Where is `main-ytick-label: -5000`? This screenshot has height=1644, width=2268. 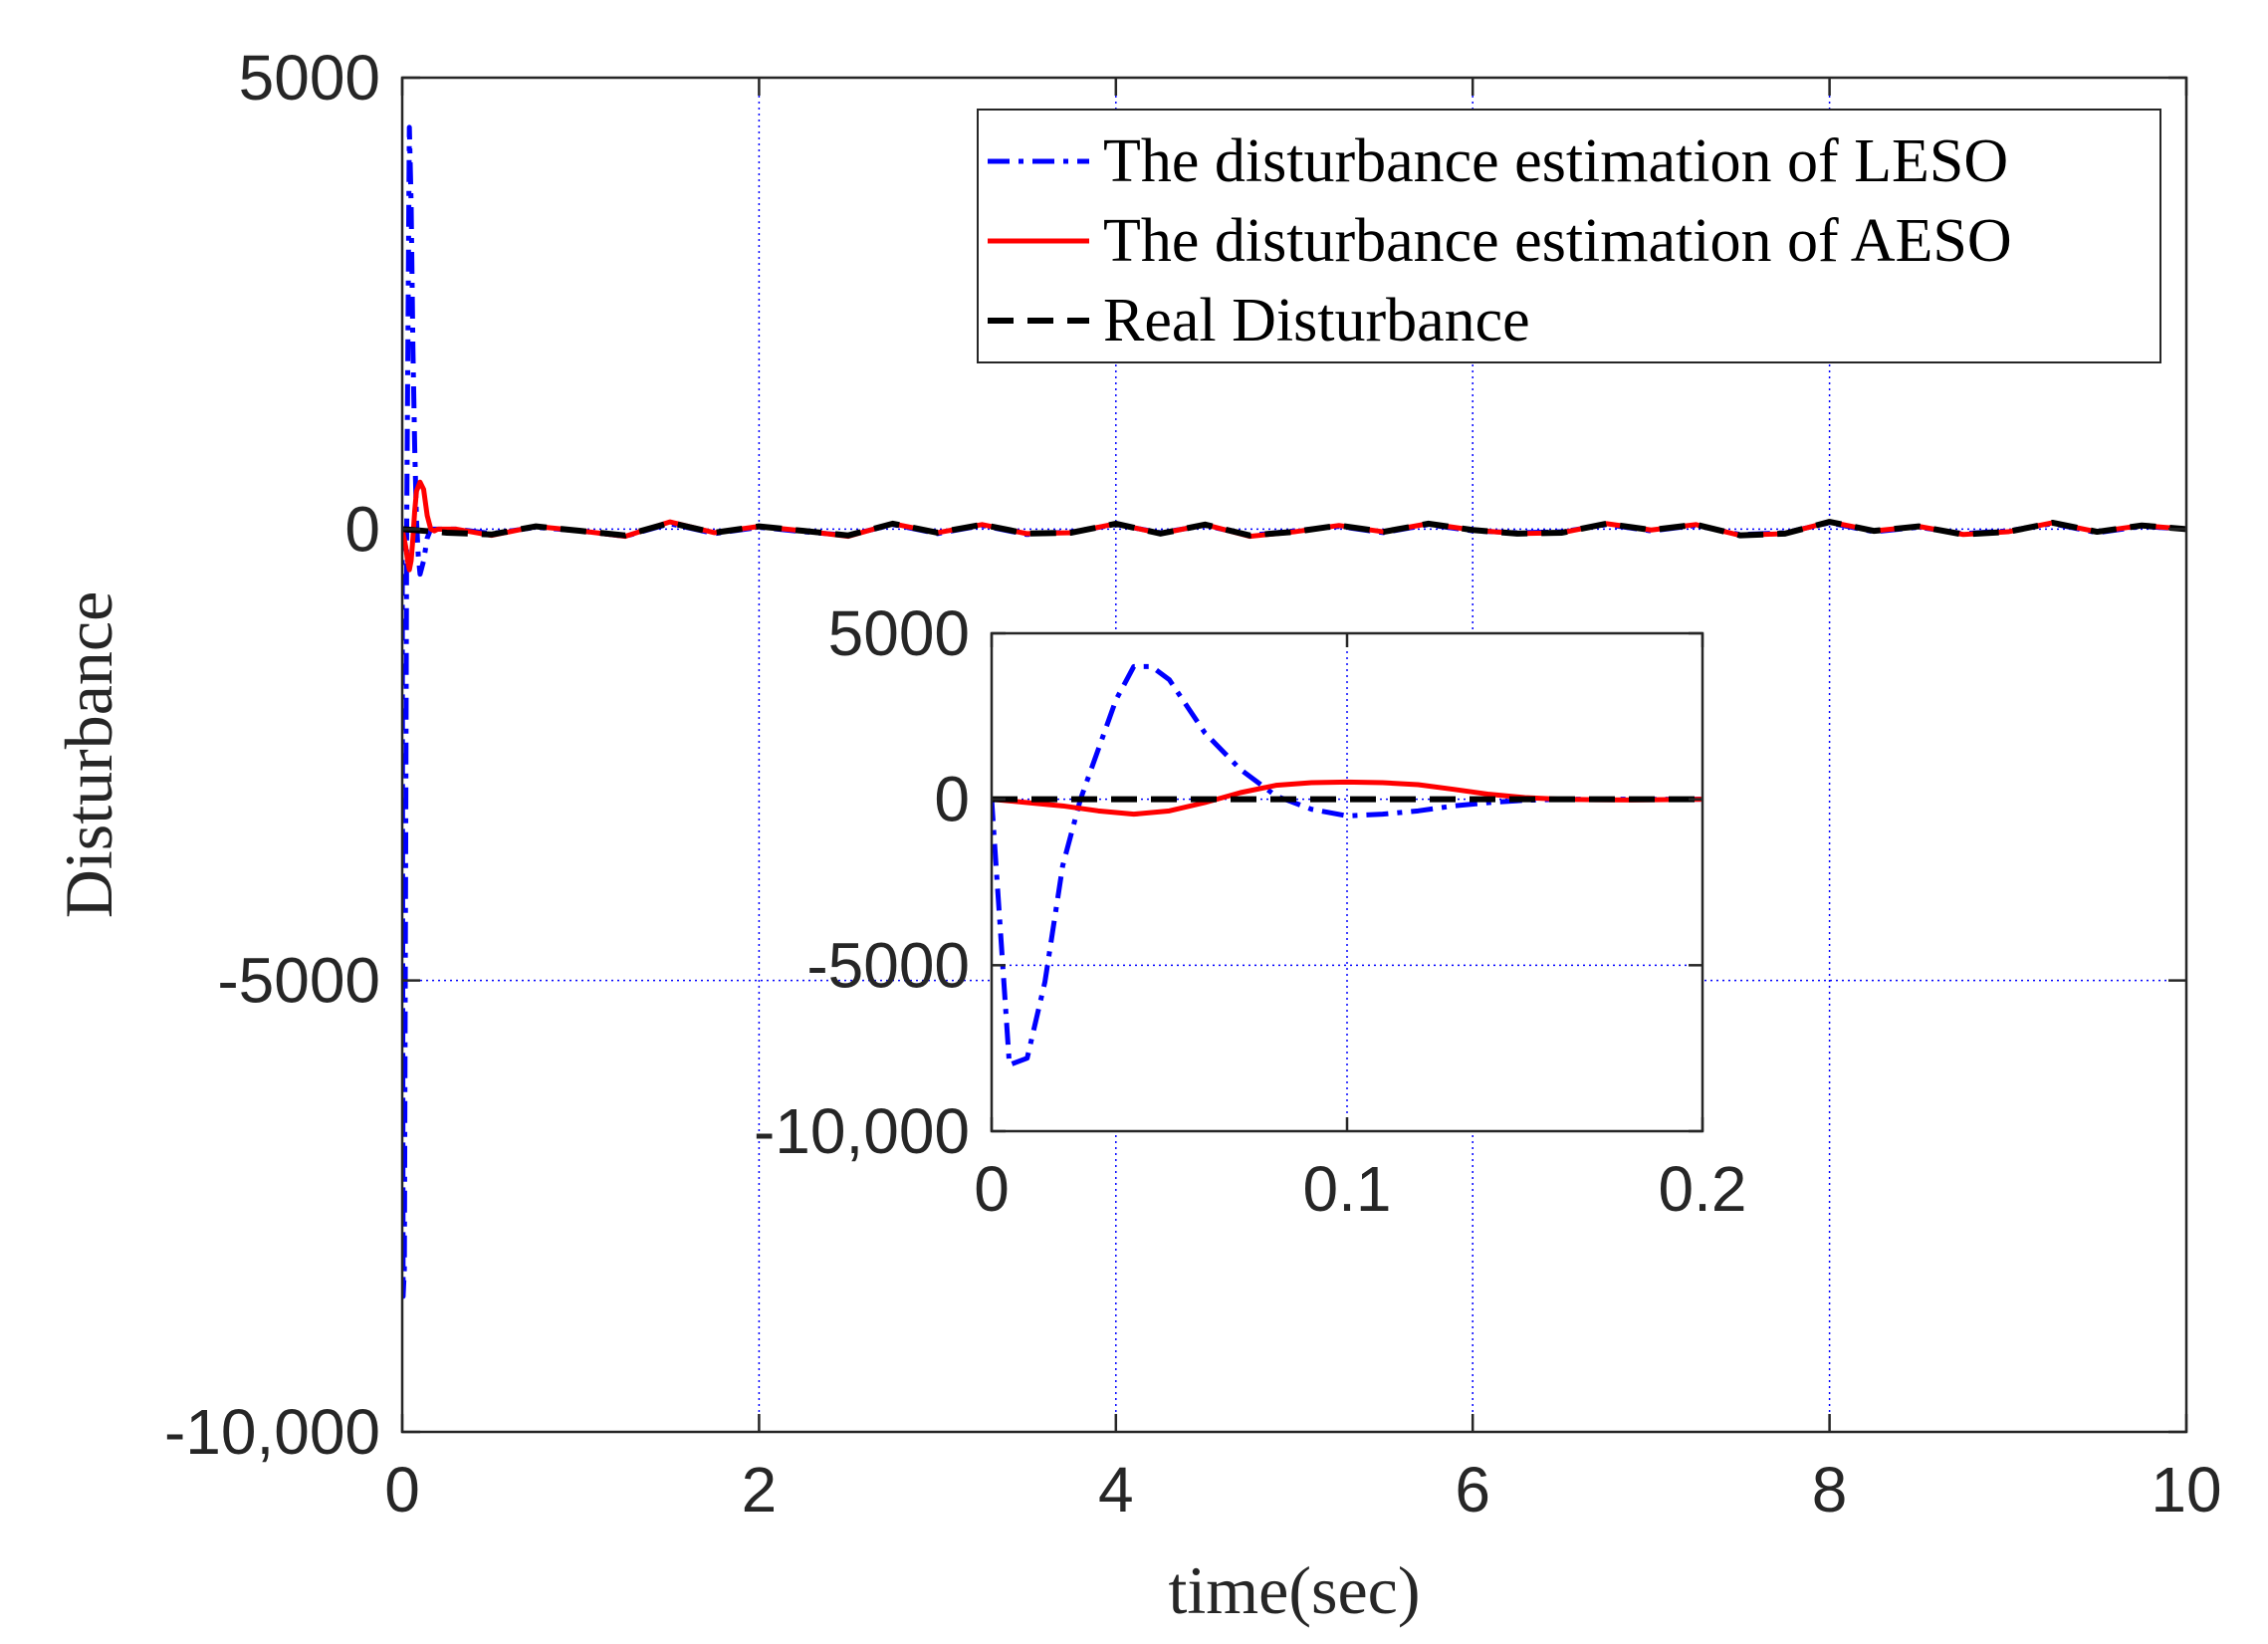
main-ytick-label: -5000 is located at coordinates (298, 981).